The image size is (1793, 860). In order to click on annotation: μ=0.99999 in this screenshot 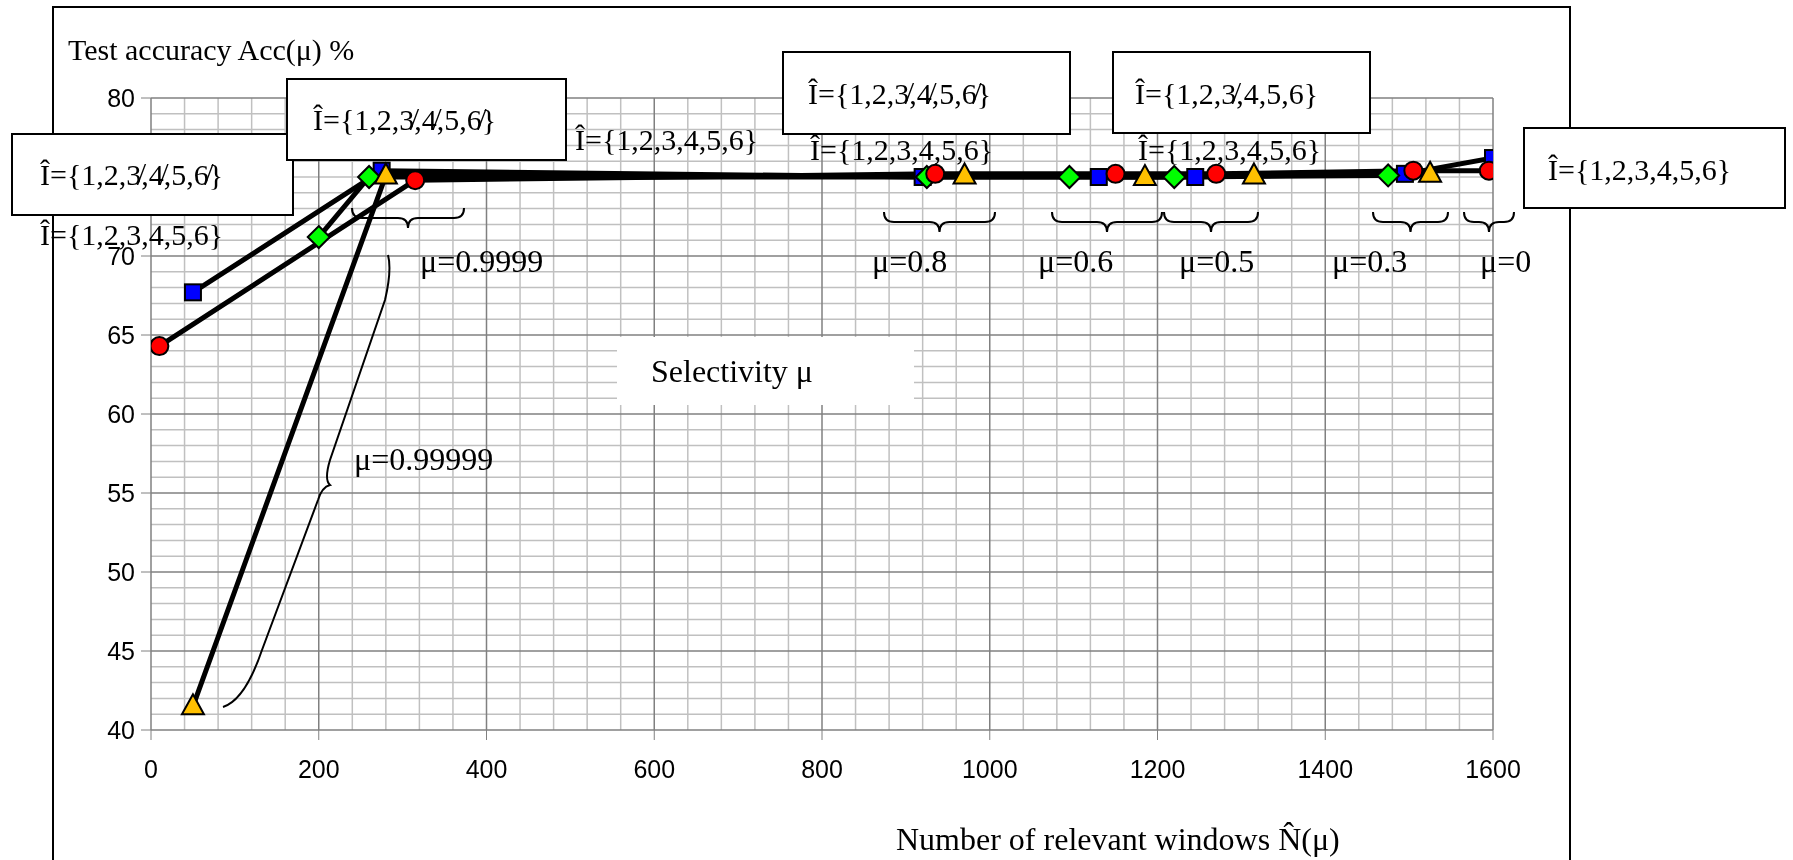, I will do `click(424, 459)`.